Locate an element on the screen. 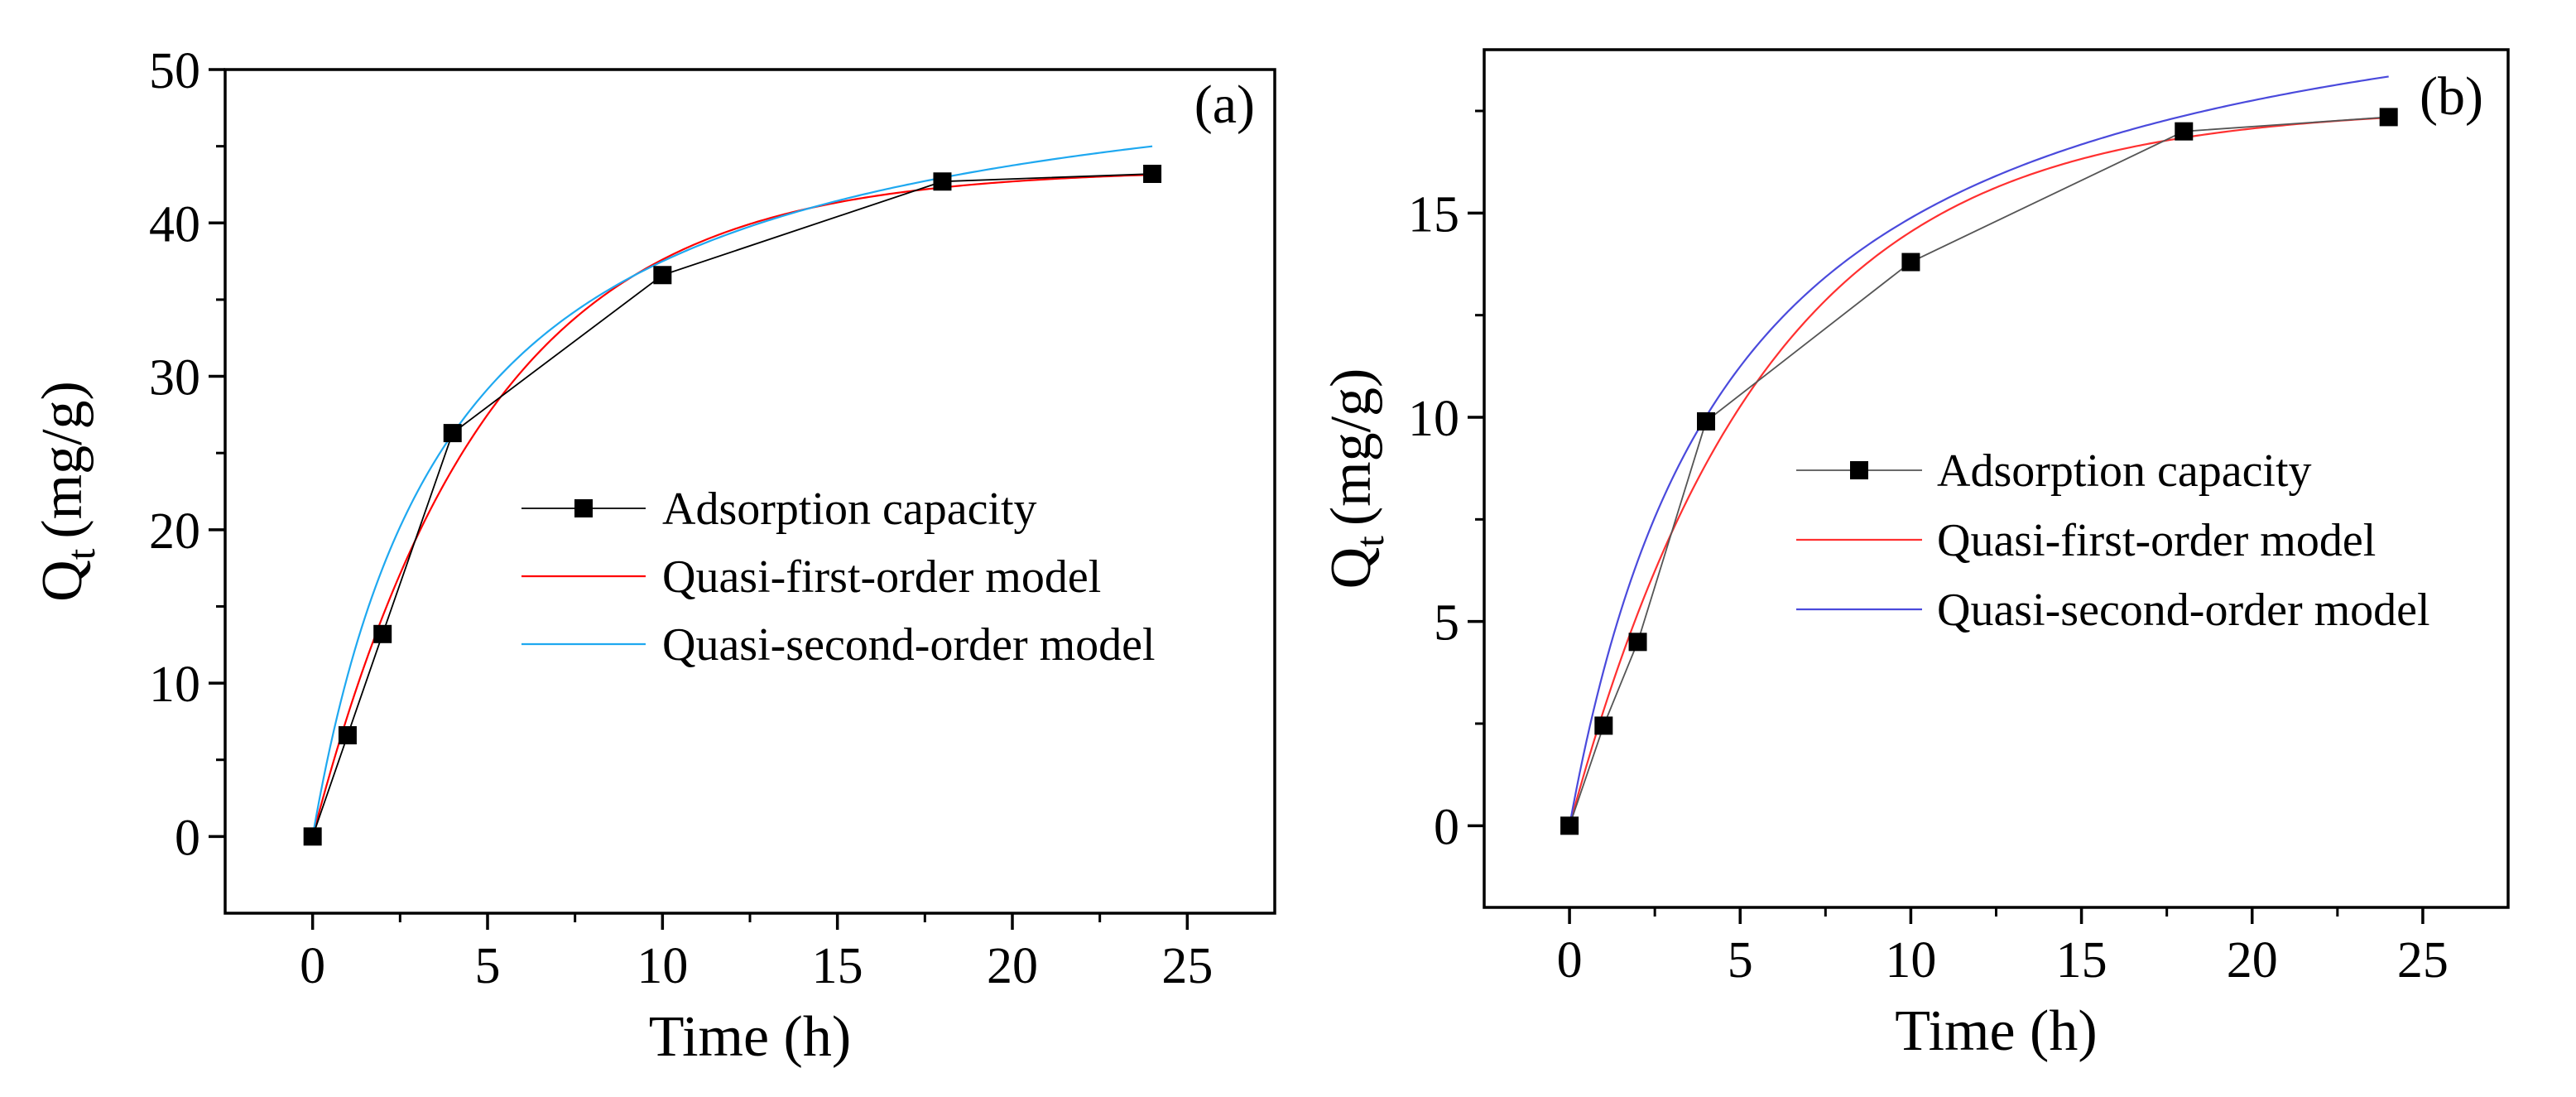 The image size is (2576, 1097). y-tick-label: 30 is located at coordinates (174, 378).